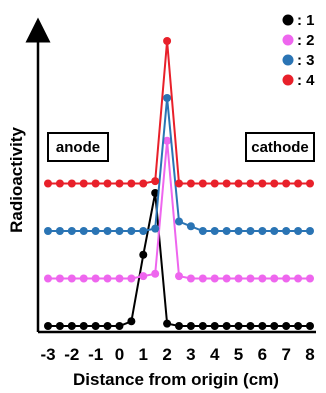  What do you see at coordinates (306, 80) in the screenshot?
I see `legend-label-4: : 4` at bounding box center [306, 80].